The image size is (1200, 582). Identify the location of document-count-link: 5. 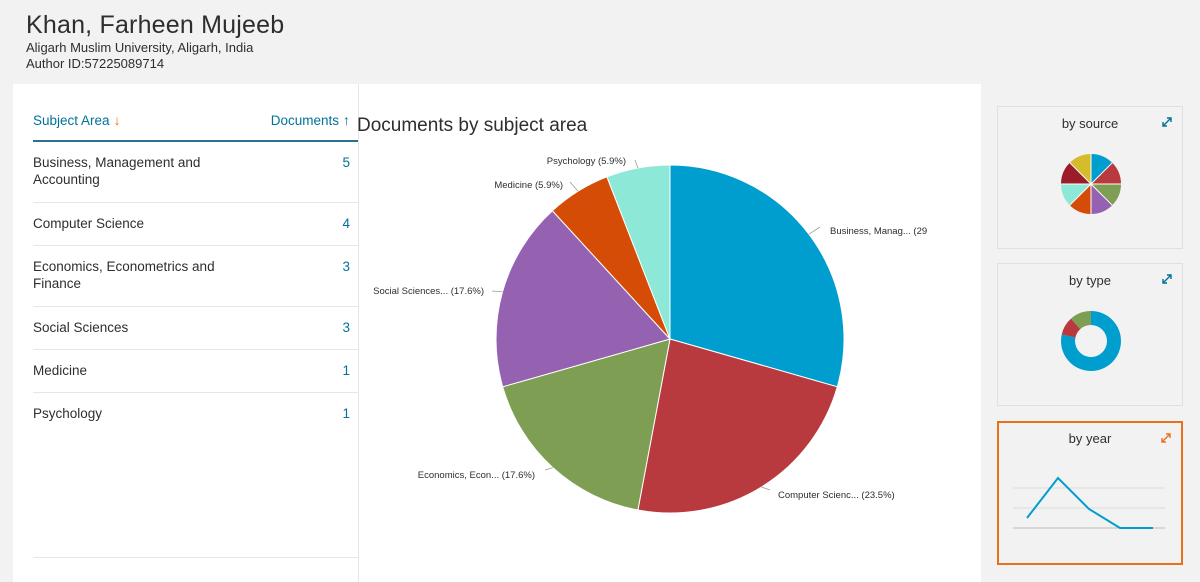
(346, 162).